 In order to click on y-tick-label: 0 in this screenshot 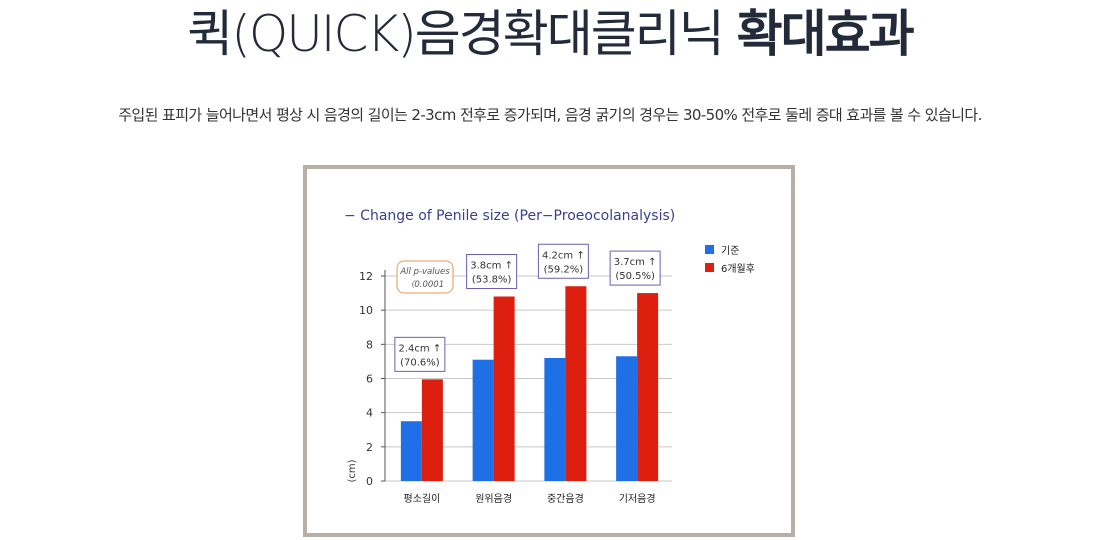, I will do `click(369, 481)`.